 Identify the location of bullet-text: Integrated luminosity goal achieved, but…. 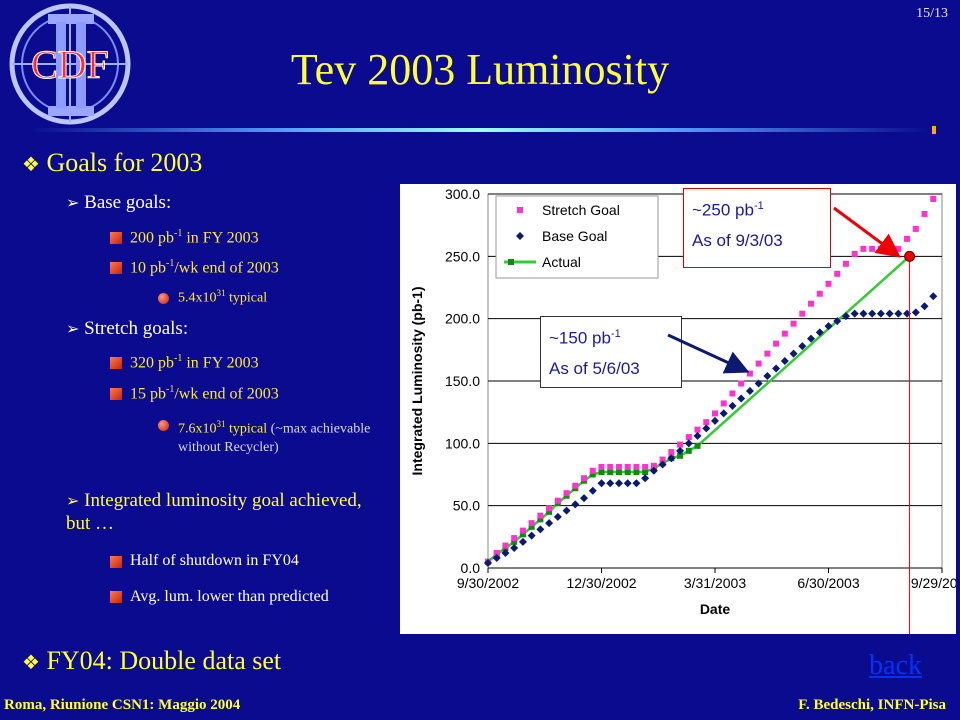
(214, 512).